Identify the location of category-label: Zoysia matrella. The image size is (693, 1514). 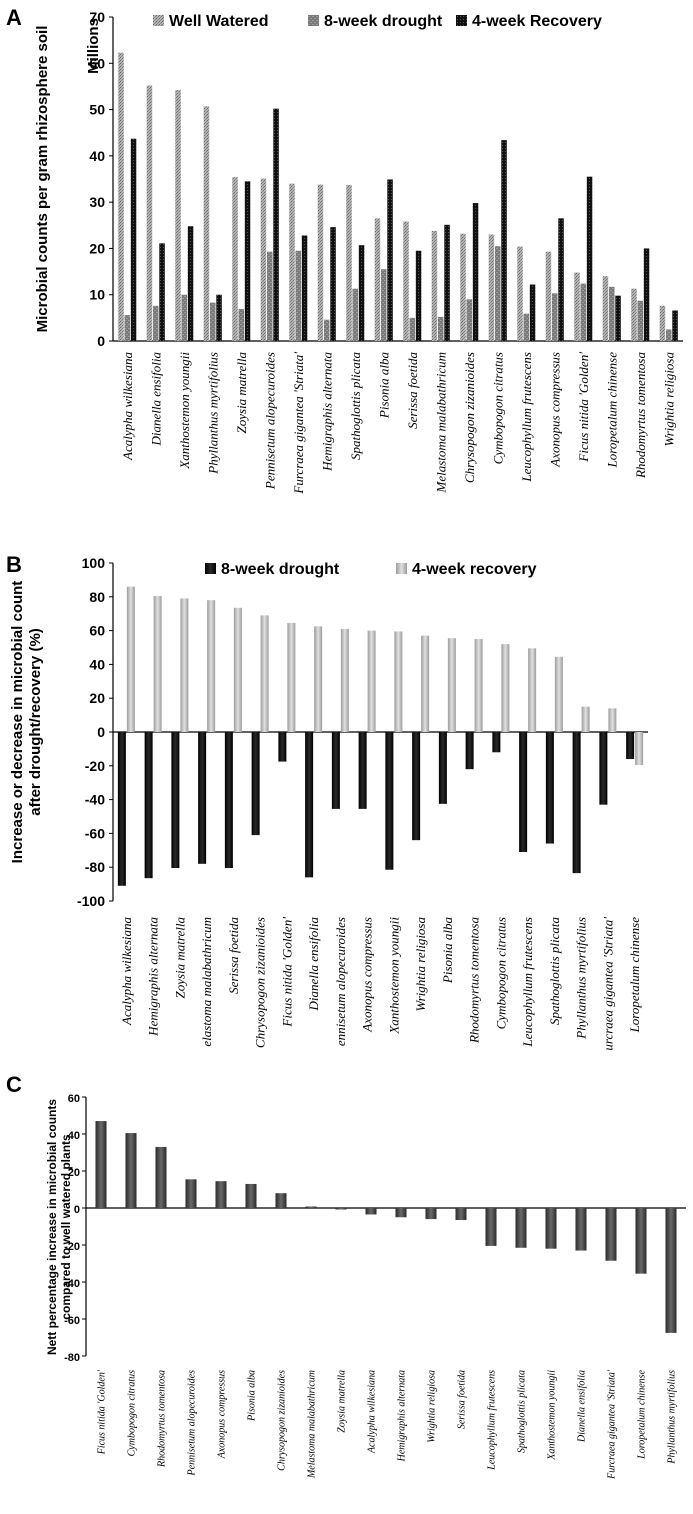
(241, 393).